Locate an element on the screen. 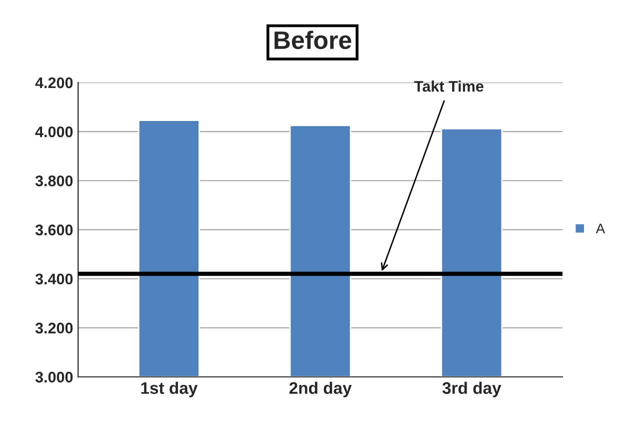 The width and height of the screenshot is (625, 446). y-tick-label: 3.200 is located at coordinates (54, 328).